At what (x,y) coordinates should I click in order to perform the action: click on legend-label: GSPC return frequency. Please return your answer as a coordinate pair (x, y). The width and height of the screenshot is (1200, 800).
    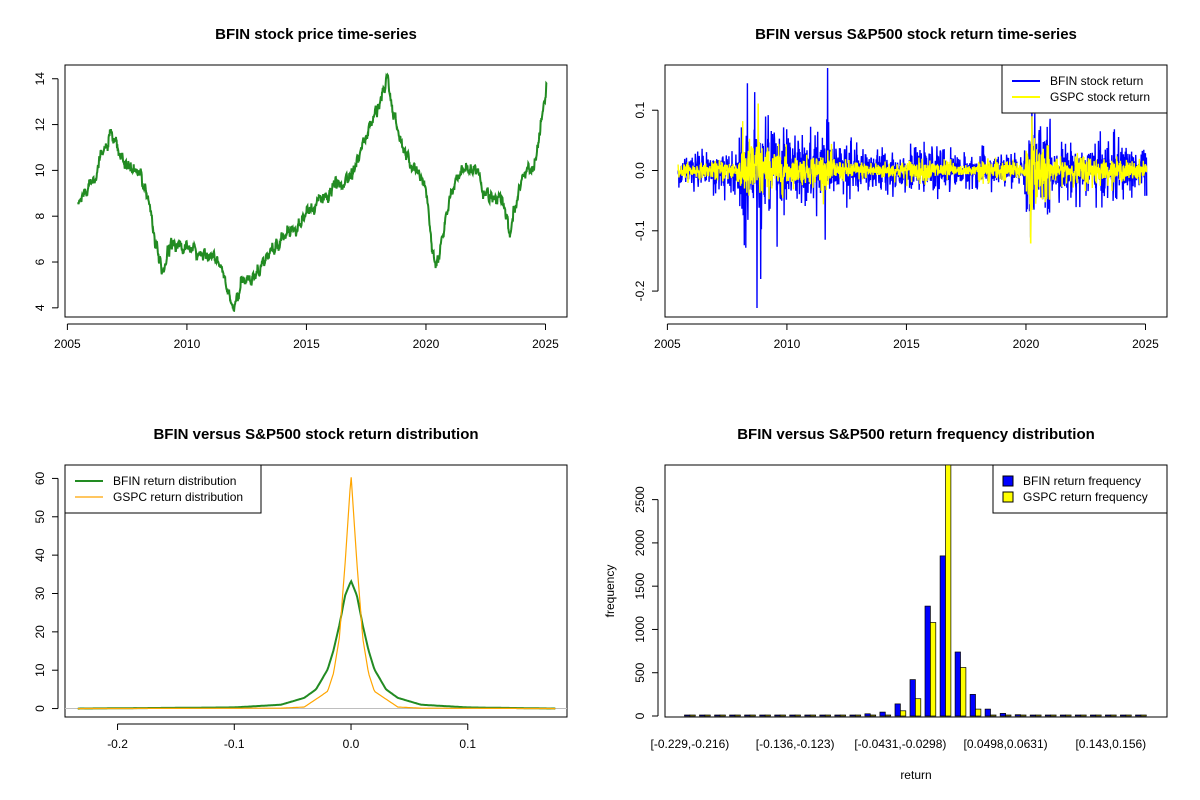
    Looking at the image, I should click on (1085, 497).